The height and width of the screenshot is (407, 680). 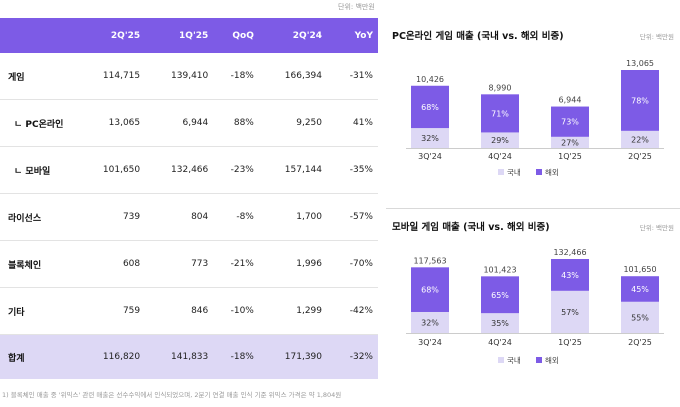 I want to click on data-label-overseas: 73%, so click(x=570, y=122).